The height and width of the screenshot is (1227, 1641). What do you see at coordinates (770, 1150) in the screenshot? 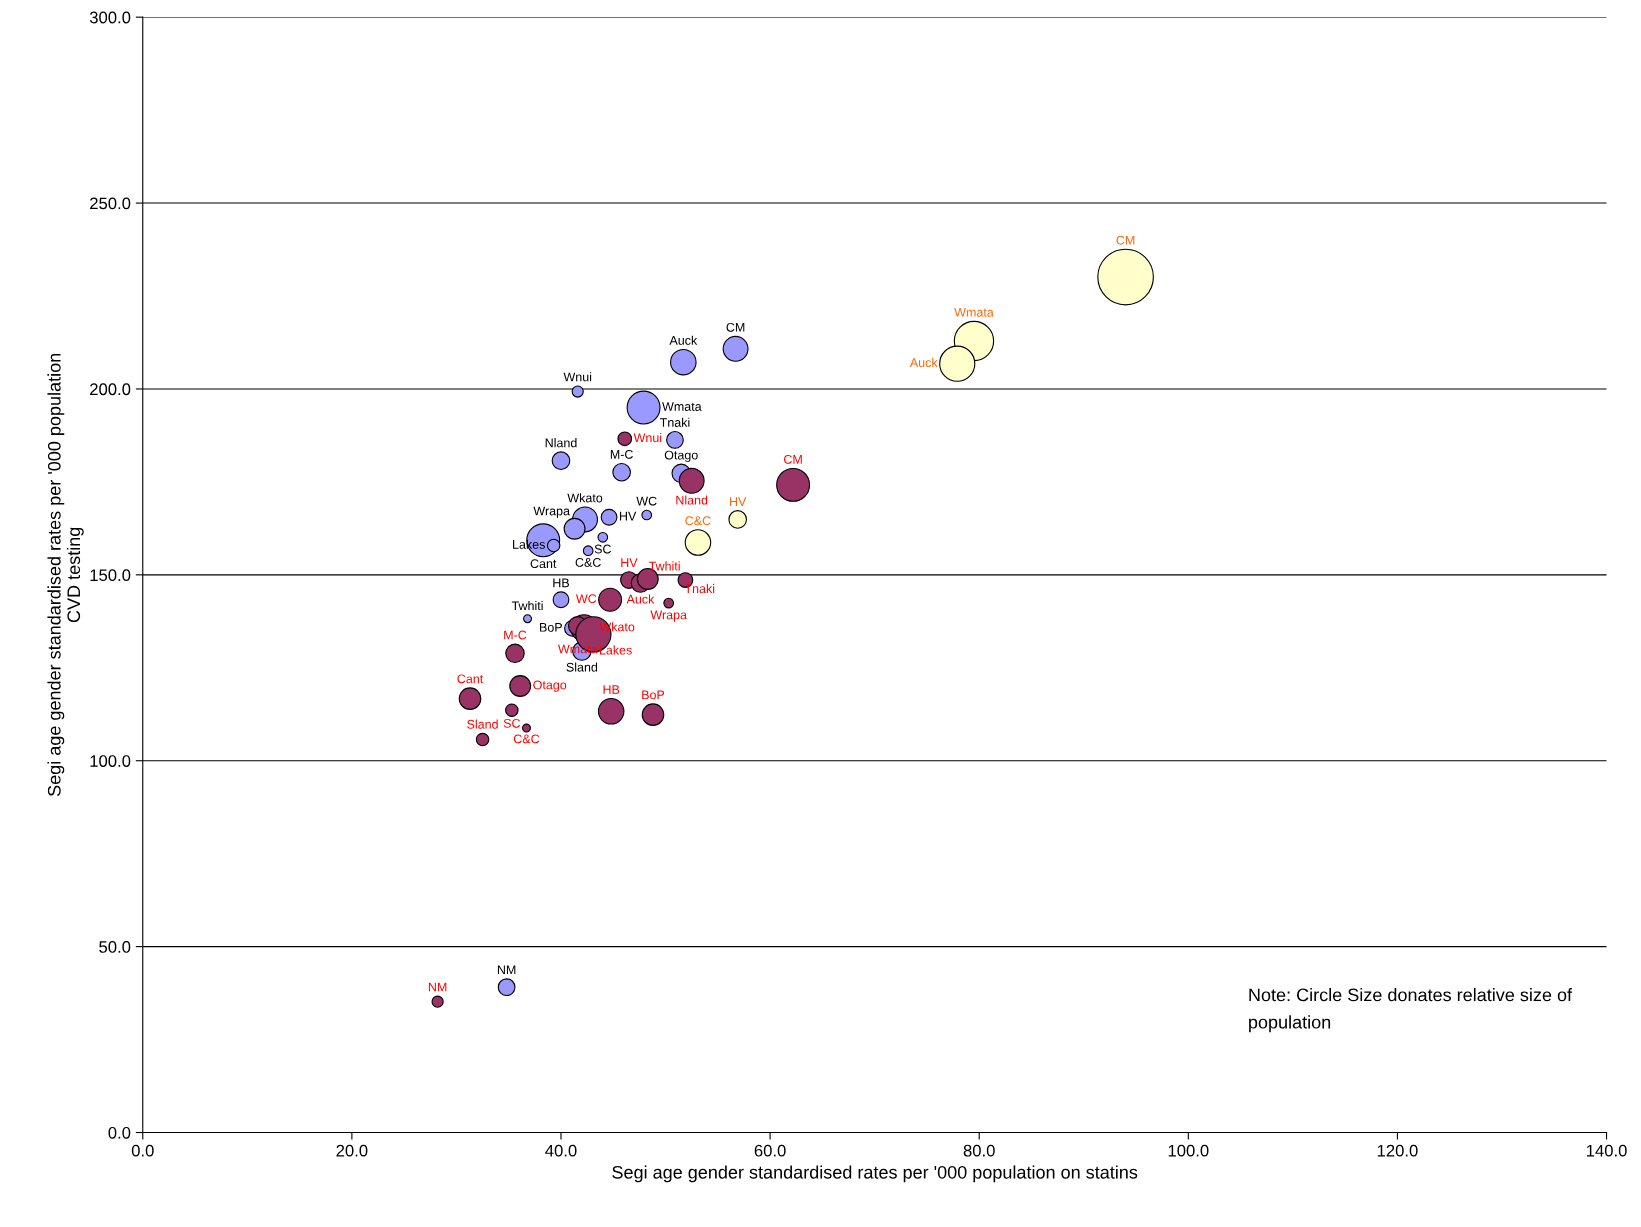
I see `x-tick-label: 60.0` at bounding box center [770, 1150].